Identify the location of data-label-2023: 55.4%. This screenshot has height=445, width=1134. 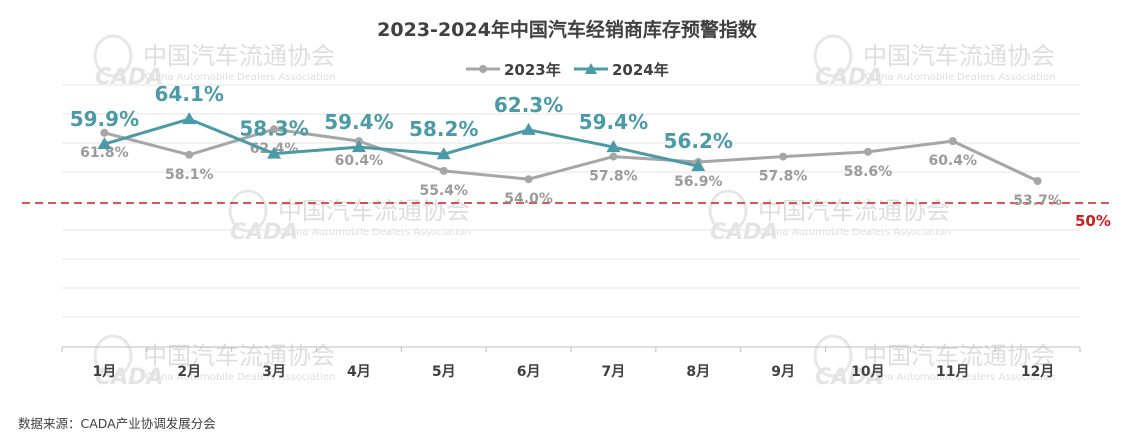
(443, 191).